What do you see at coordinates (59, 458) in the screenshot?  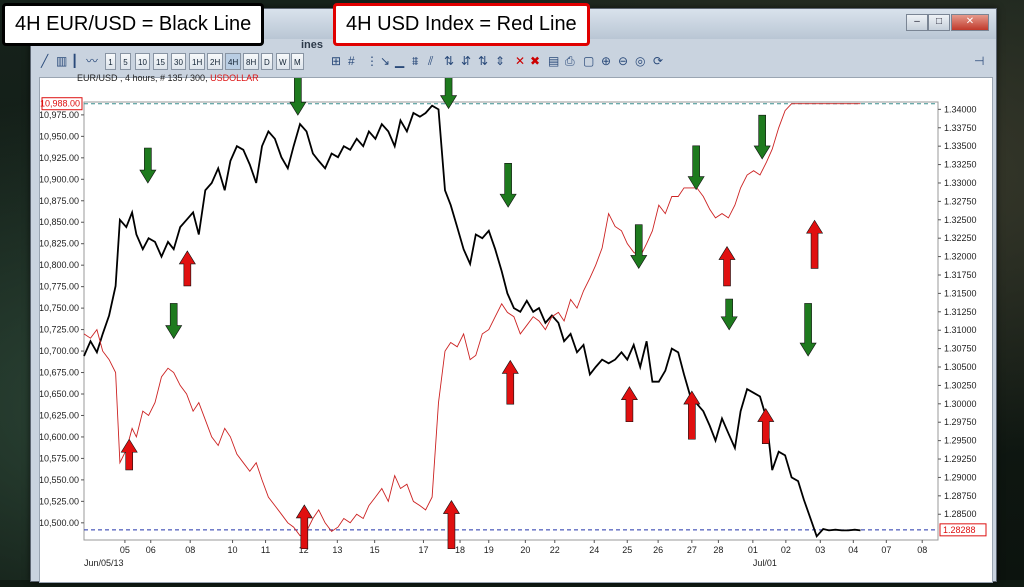 I see `left-axis-tick-label: 10,575.00` at bounding box center [59, 458].